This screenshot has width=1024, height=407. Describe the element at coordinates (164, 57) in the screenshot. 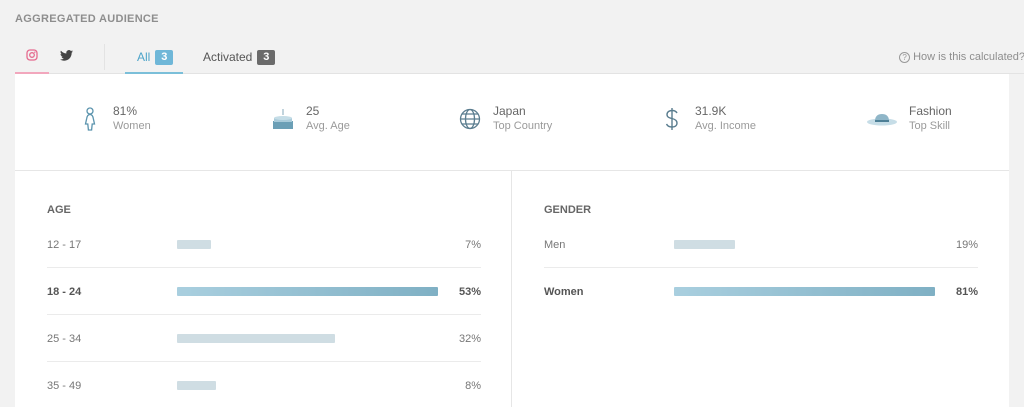

I see `tab-all-count: 3` at that location.